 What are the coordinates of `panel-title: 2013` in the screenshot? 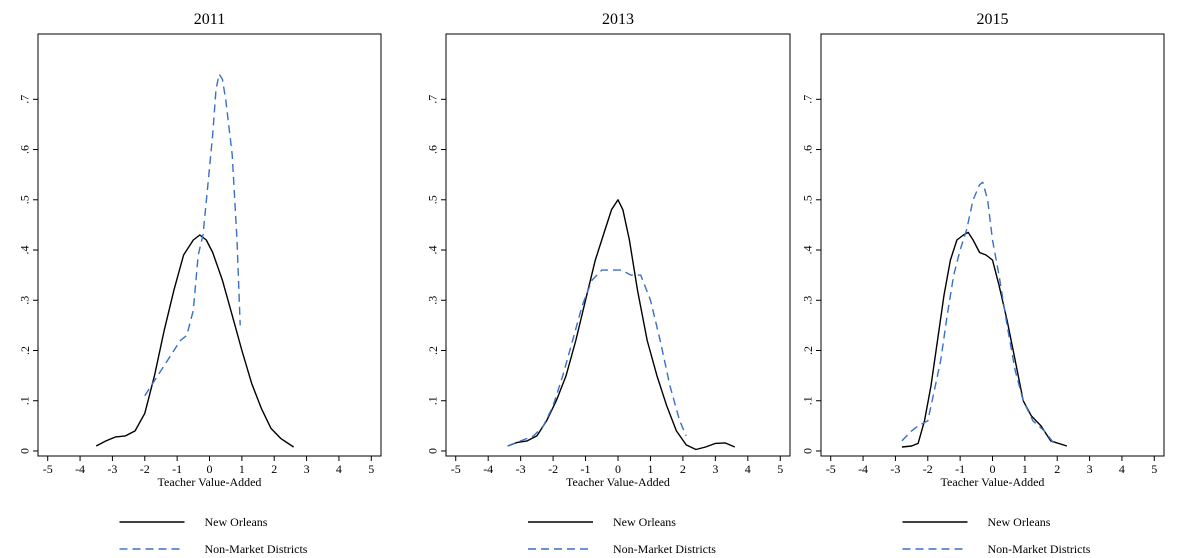 It's located at (618, 19).